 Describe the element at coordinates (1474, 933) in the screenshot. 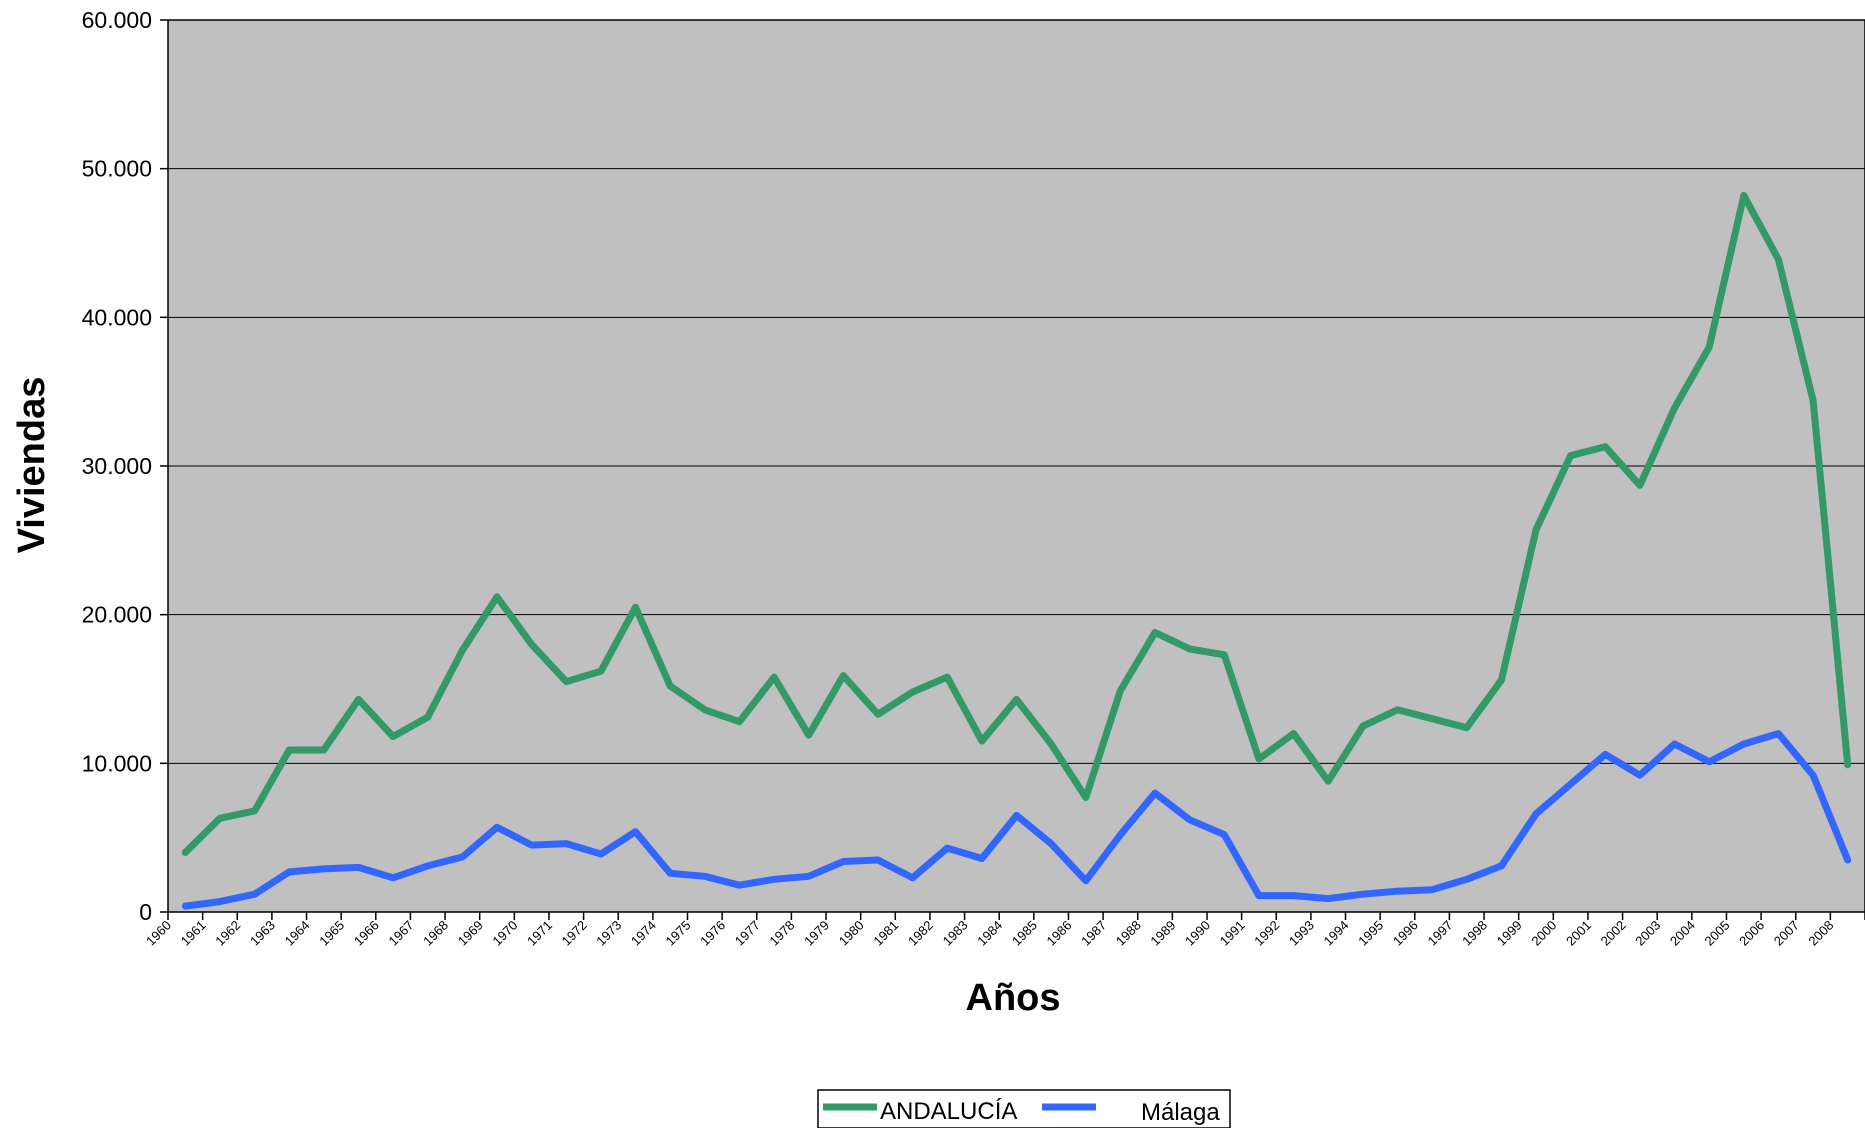

I see `x-tick-label: 1998` at that location.